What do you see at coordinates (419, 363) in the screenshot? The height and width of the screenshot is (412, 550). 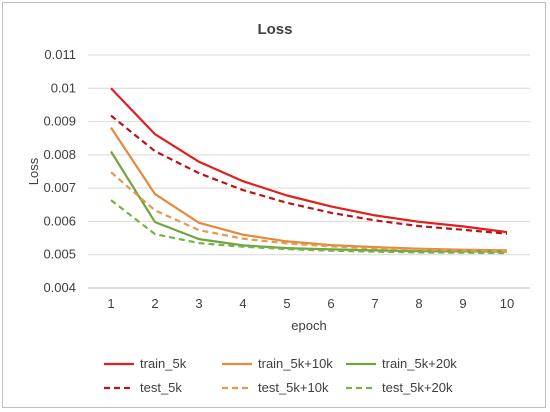 I see `legend-label: train_5k+20k` at bounding box center [419, 363].